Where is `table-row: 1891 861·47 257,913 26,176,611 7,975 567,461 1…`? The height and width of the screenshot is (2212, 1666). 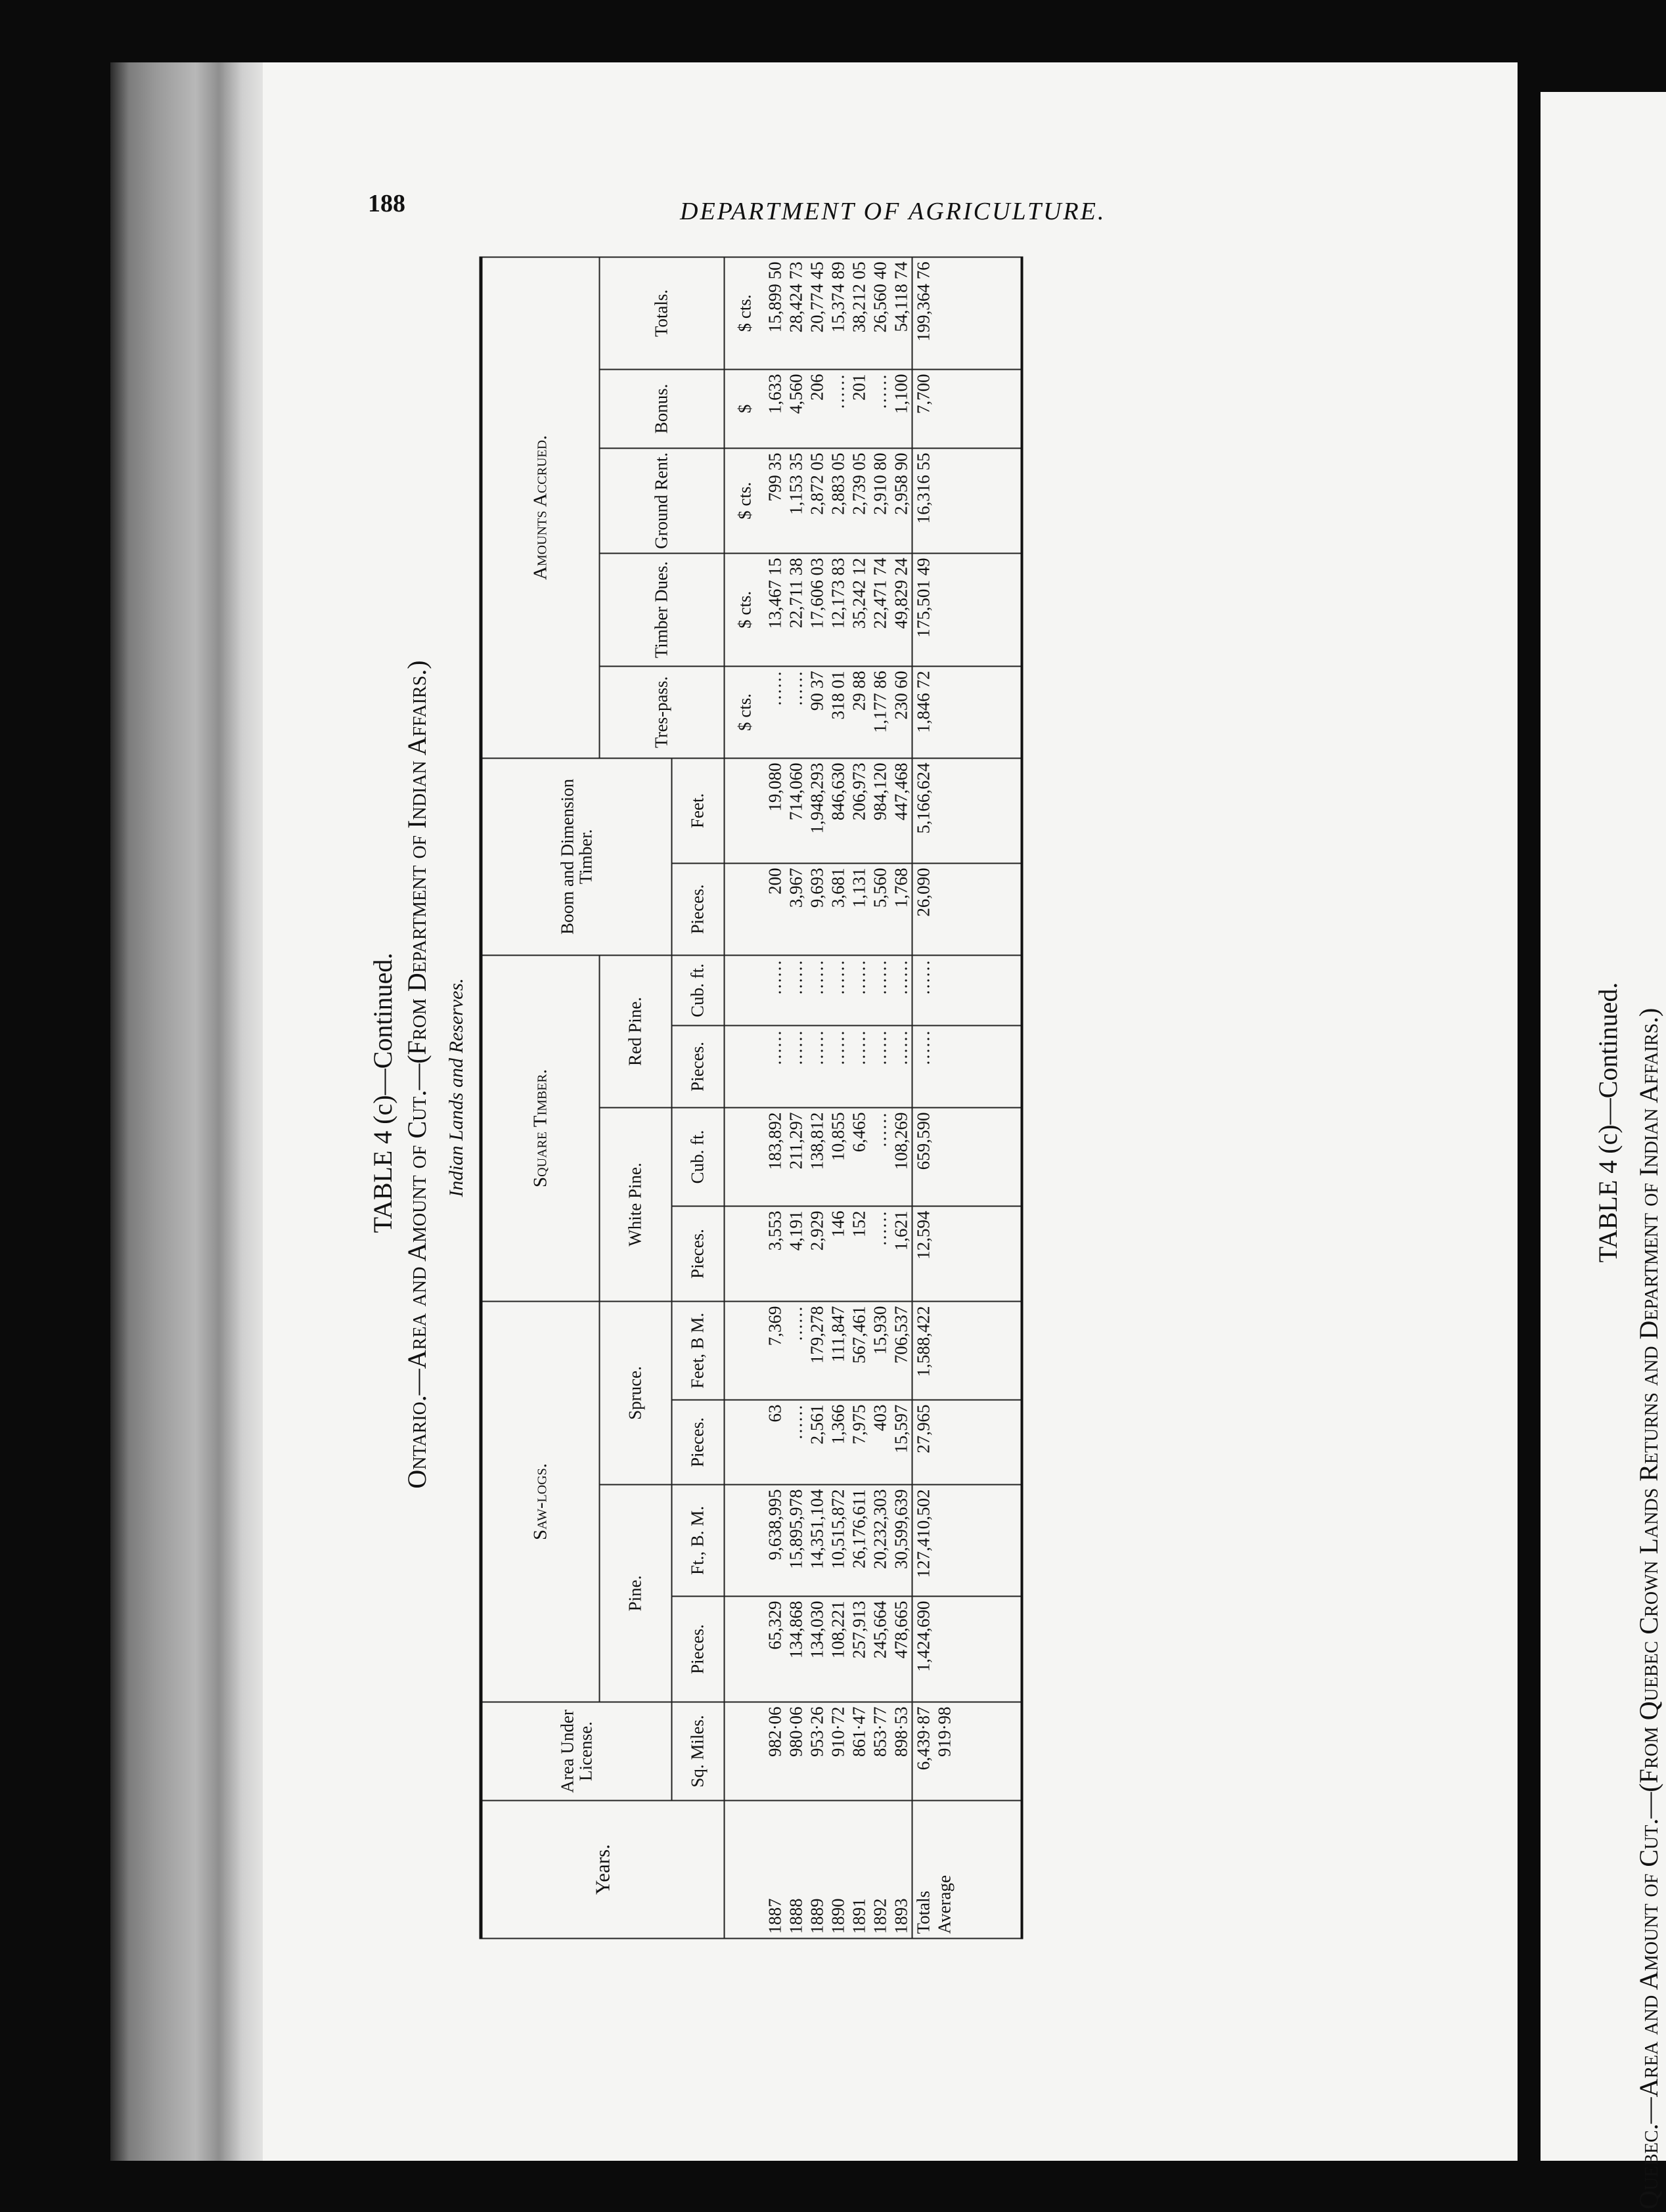
table-row: 1891 861·47 257,913 26,176,611 7,975 567,461 1… is located at coordinates (859, 1098).